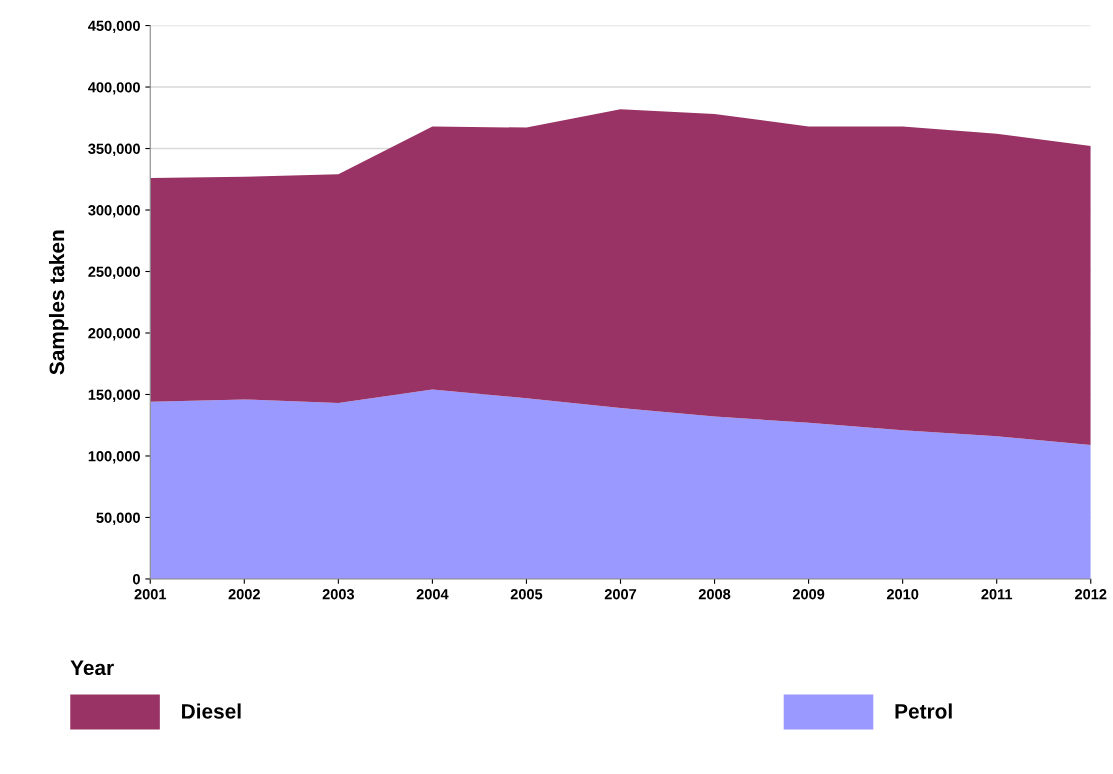 The width and height of the screenshot is (1113, 774). What do you see at coordinates (114, 273) in the screenshot?
I see `y-tick-label: 250,000` at bounding box center [114, 273].